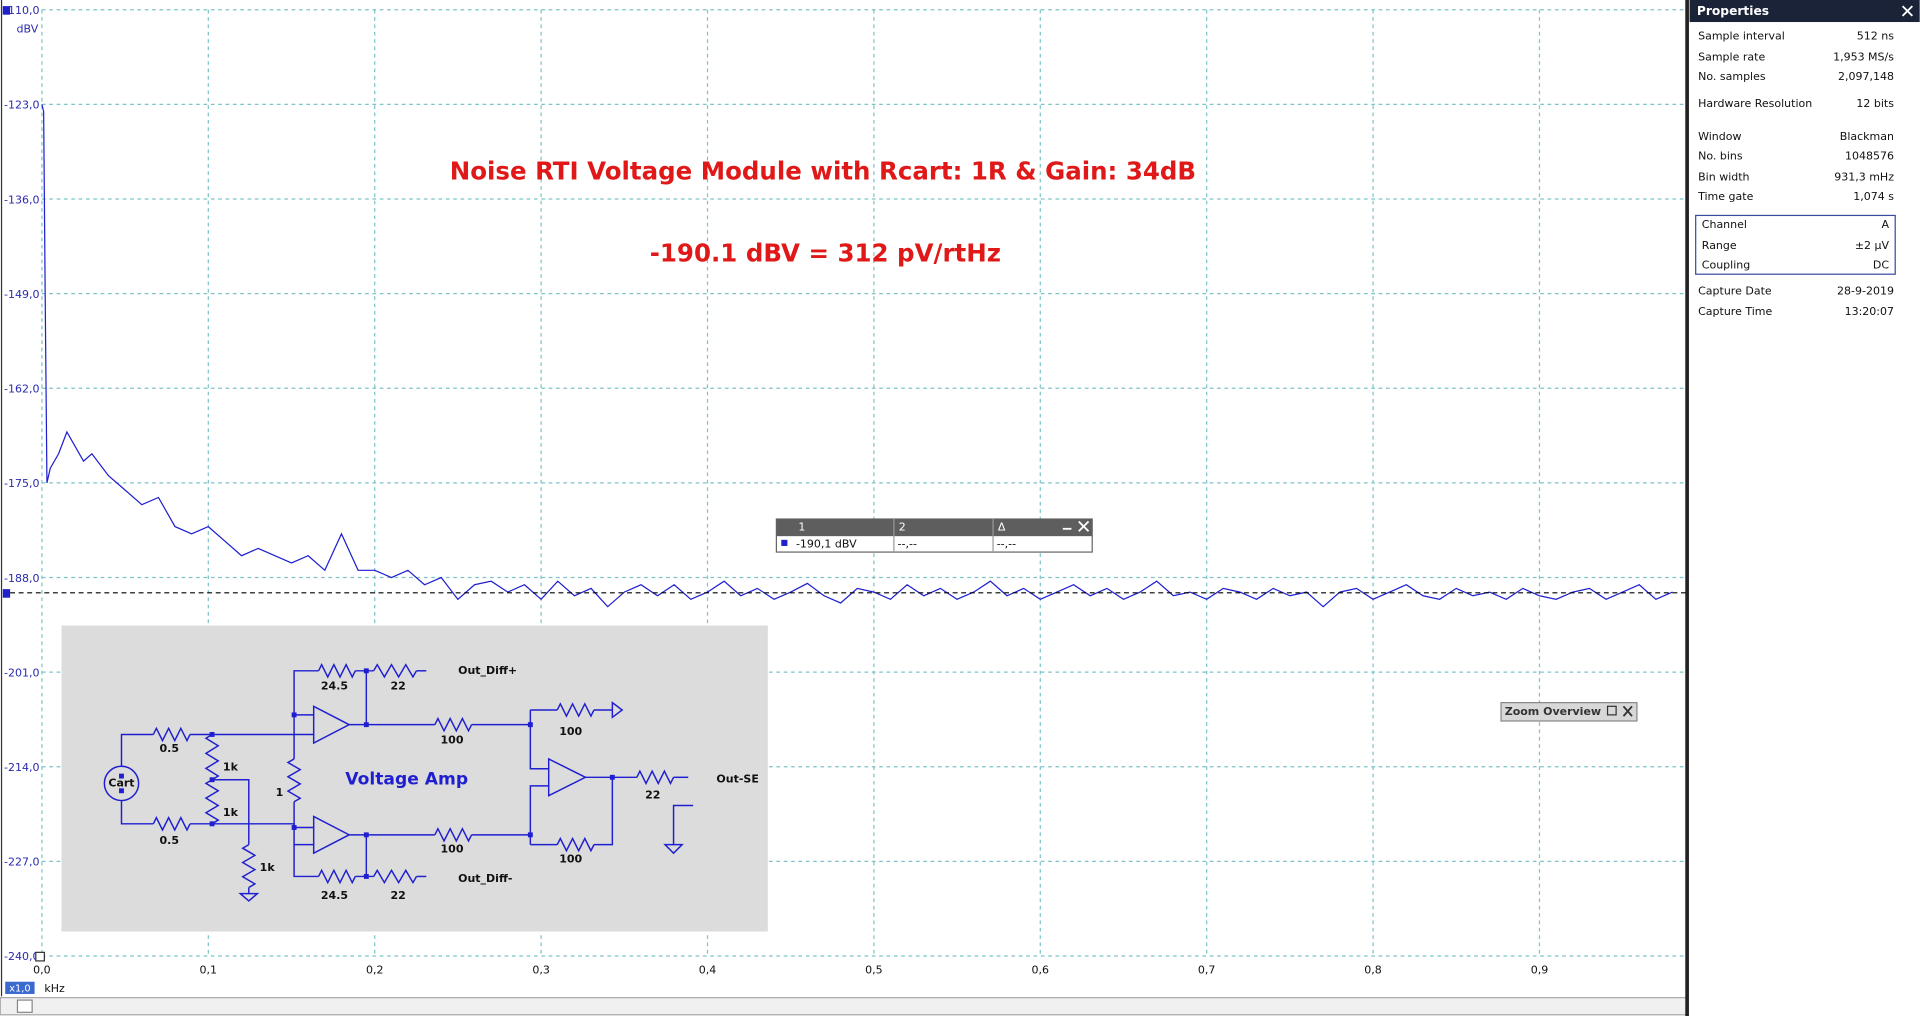 This screenshot has height=1016, width=1920. Describe the element at coordinates (1611, 710) in the screenshot. I see `restore-icon` at that location.